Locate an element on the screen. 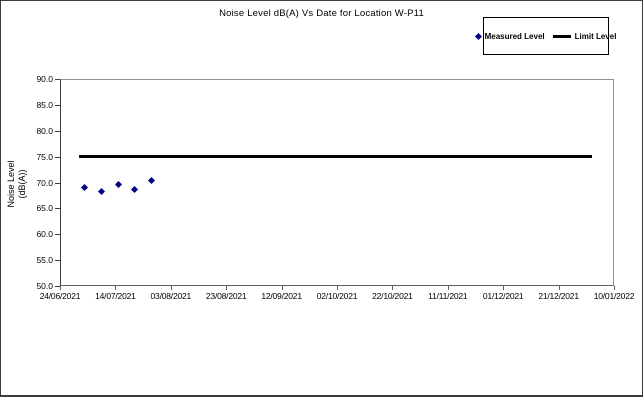  x-tick-label: 01/12/2021 is located at coordinates (503, 296).